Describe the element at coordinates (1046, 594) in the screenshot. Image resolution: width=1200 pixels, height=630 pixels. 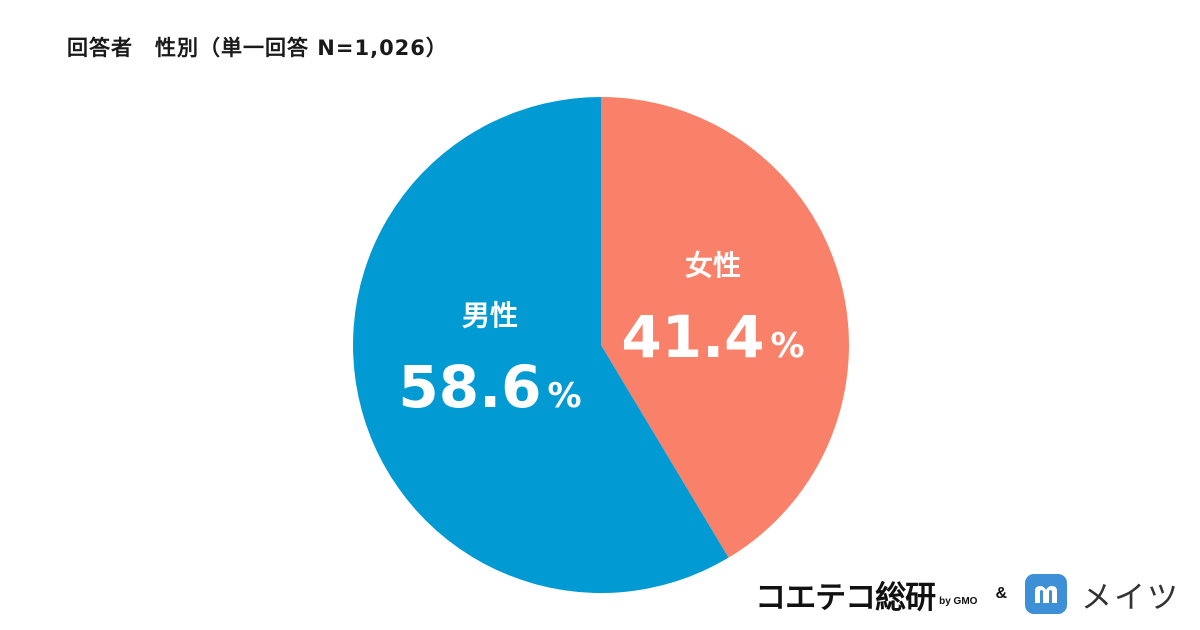
I see `meitsu-logo-icon` at that location.